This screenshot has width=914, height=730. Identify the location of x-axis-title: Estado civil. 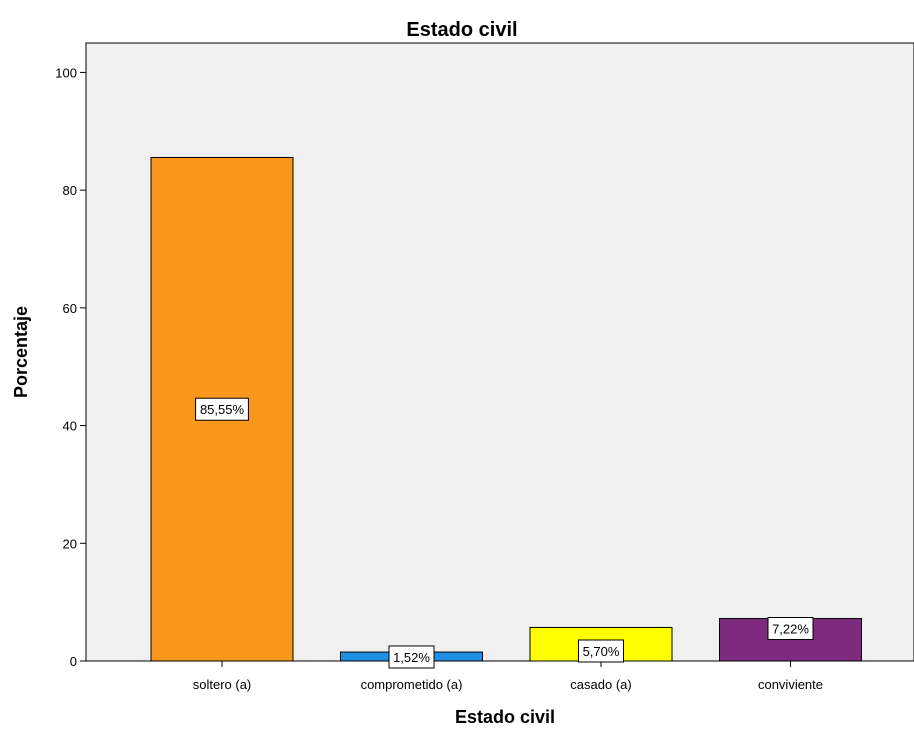
(505, 717).